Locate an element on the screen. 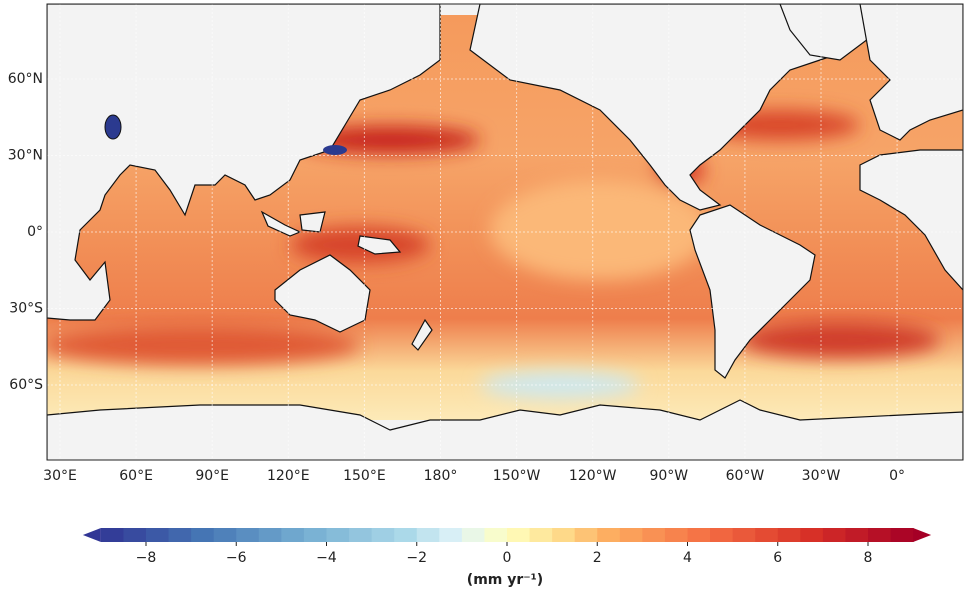 The height and width of the screenshot is (600, 967). longitude-label: 60°E is located at coordinates (136, 476).